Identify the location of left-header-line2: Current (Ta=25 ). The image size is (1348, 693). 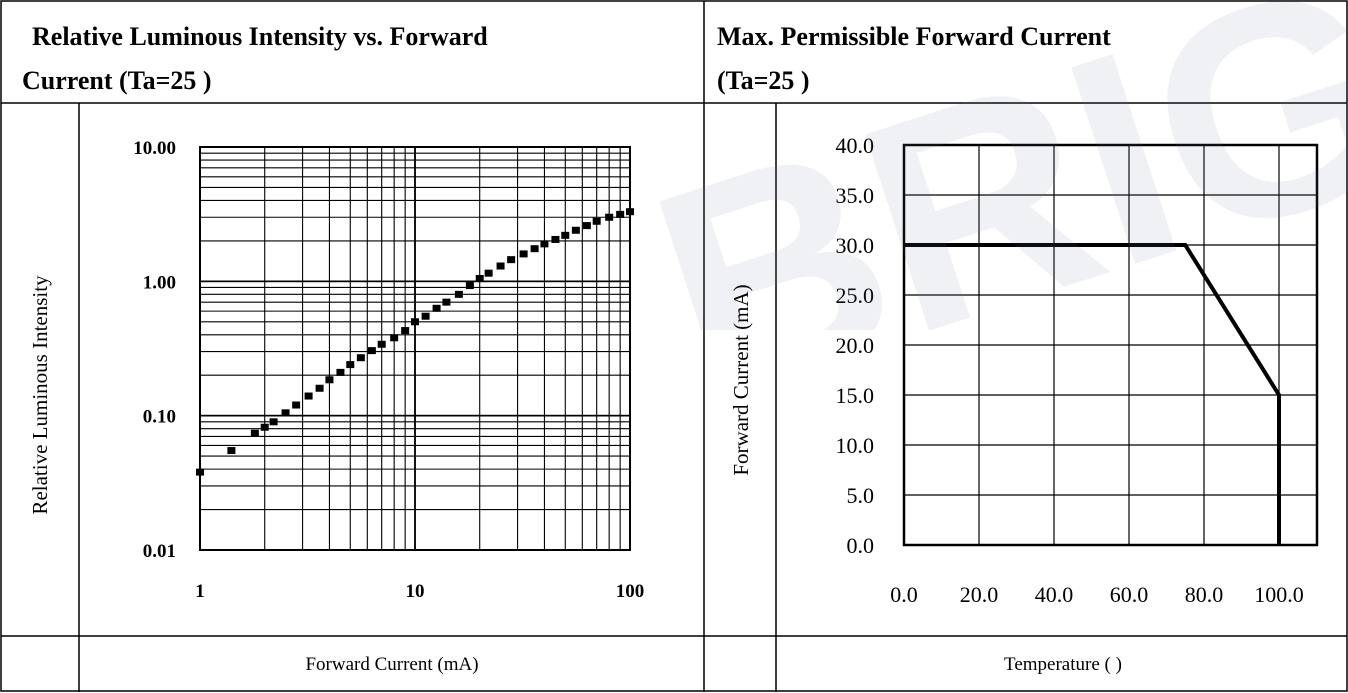
(117, 80).